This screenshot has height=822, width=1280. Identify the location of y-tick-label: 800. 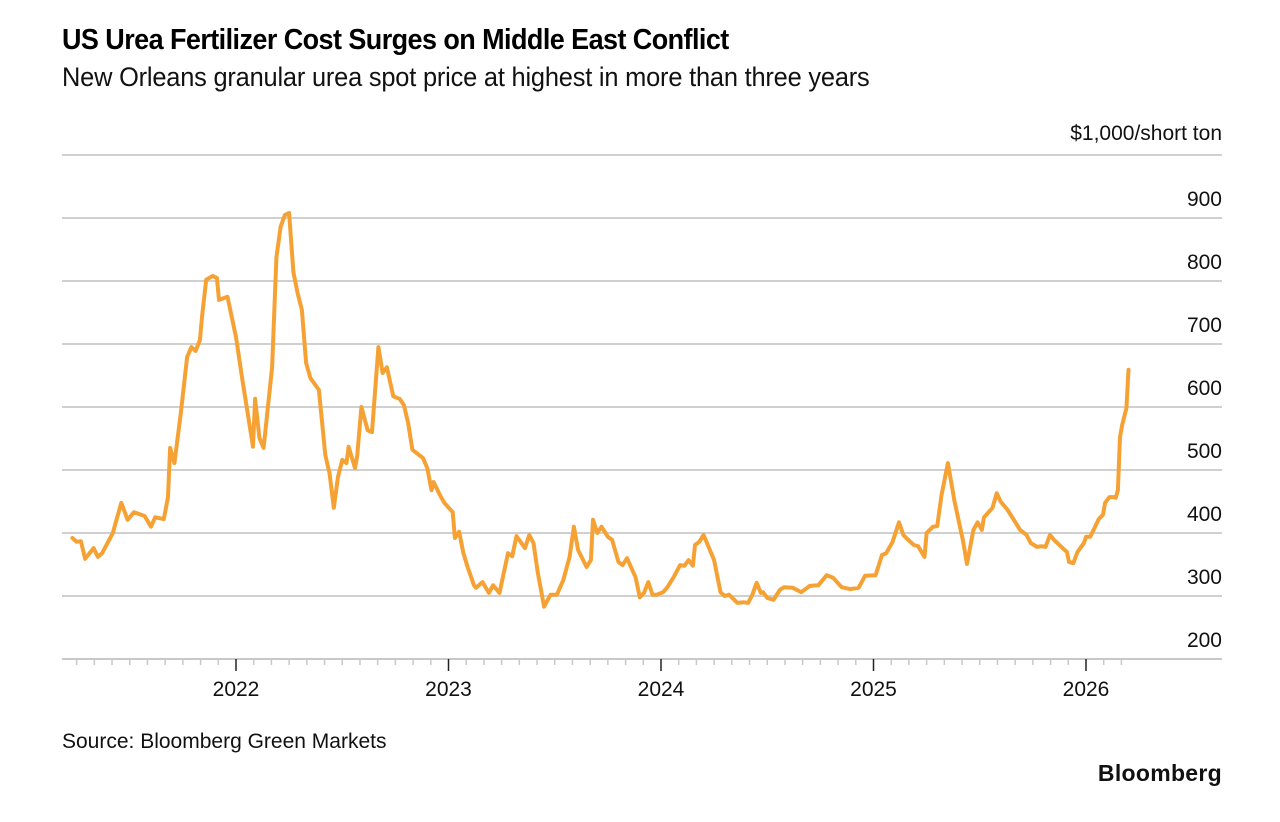
(1204, 262).